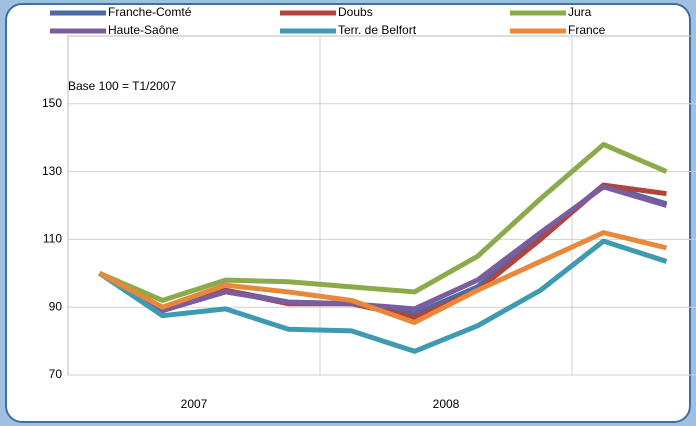 The width and height of the screenshot is (696, 426). What do you see at coordinates (194, 404) in the screenshot?
I see `x-group-label: 2007` at bounding box center [194, 404].